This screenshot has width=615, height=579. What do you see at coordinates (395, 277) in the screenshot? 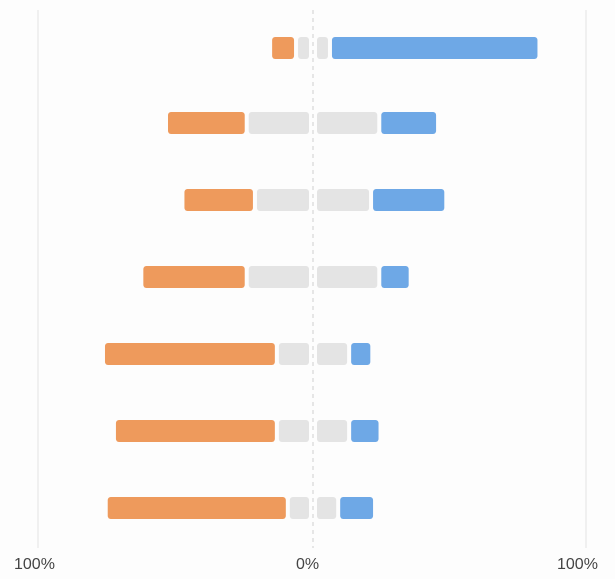
I see `bar-row-4-positive` at bounding box center [395, 277].